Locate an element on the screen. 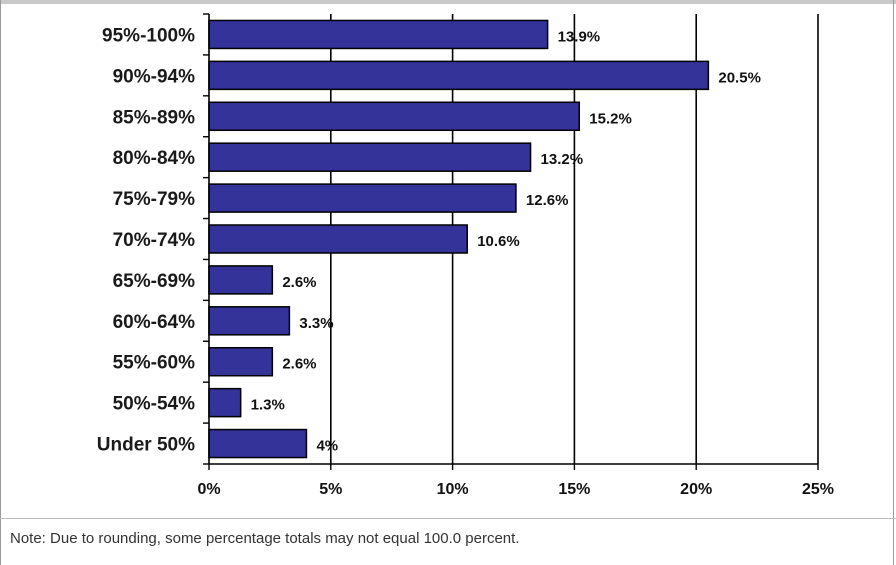 The width and height of the screenshot is (896, 565). category-label-2: 85%-89% is located at coordinates (154, 117).